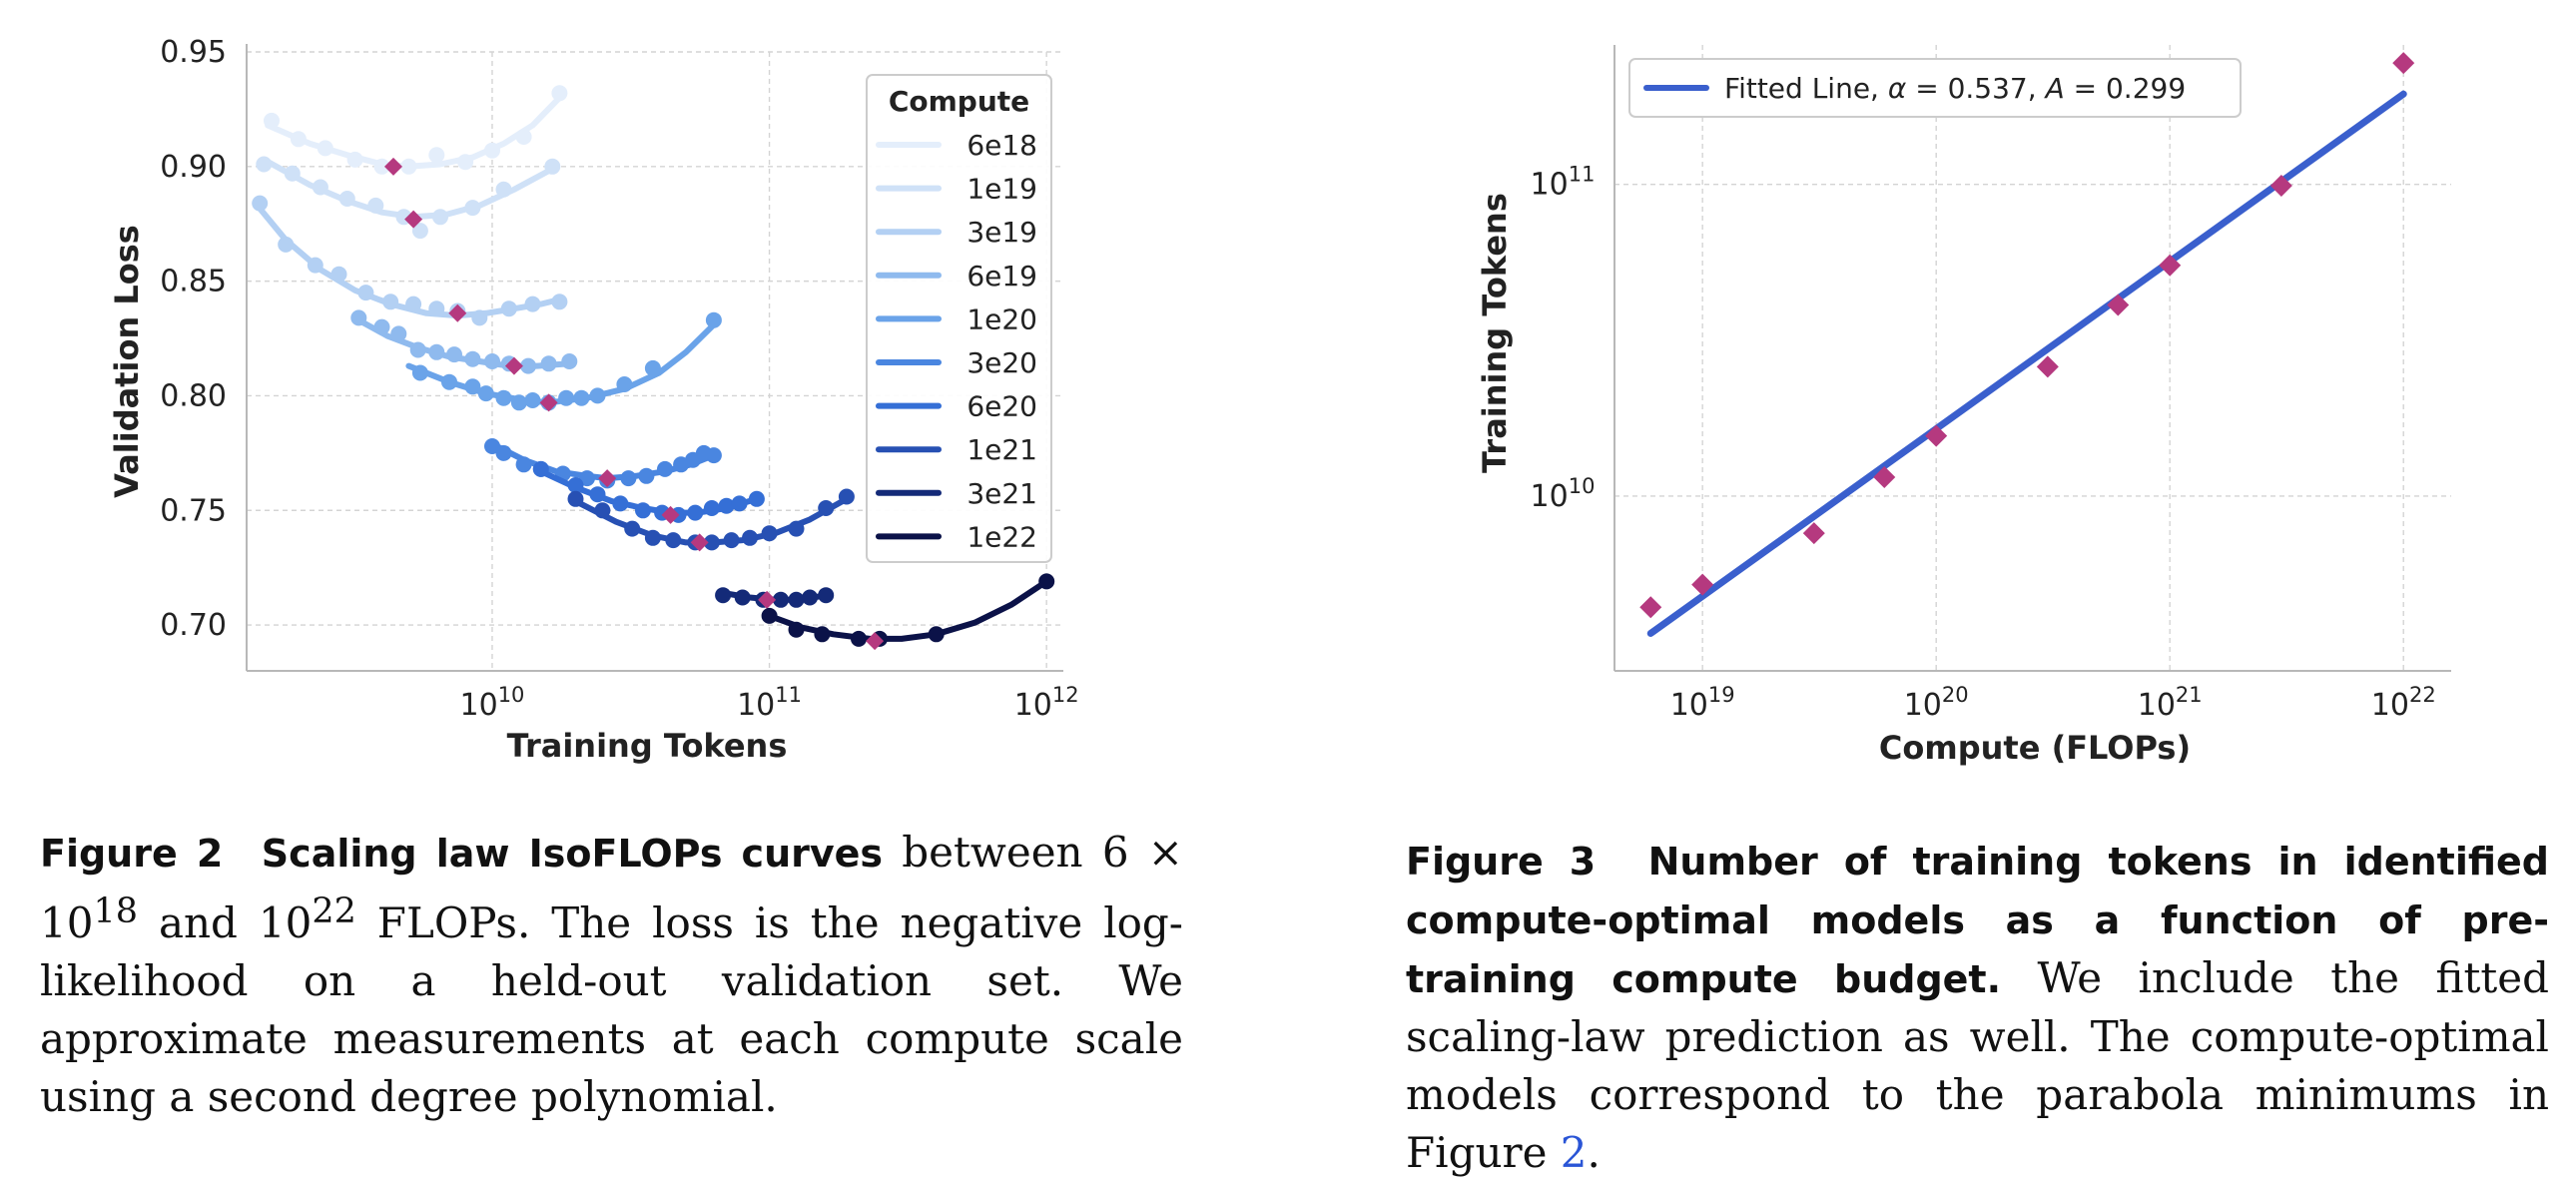 Image resolution: width=2576 pixels, height=1182 pixels. Describe the element at coordinates (1502, 862) in the screenshot. I see `figure-3-label: Figure 3` at that location.